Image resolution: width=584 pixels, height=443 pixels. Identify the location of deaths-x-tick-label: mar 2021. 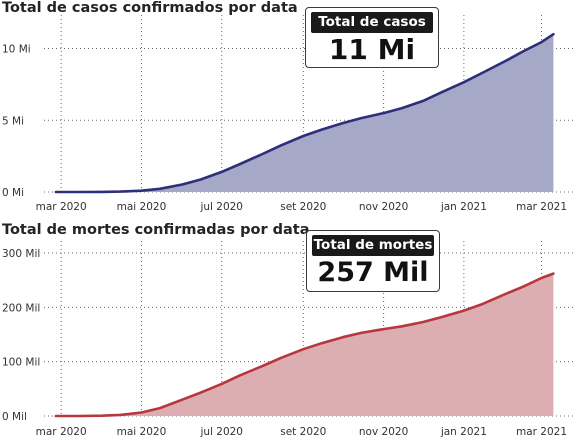
(541, 432).